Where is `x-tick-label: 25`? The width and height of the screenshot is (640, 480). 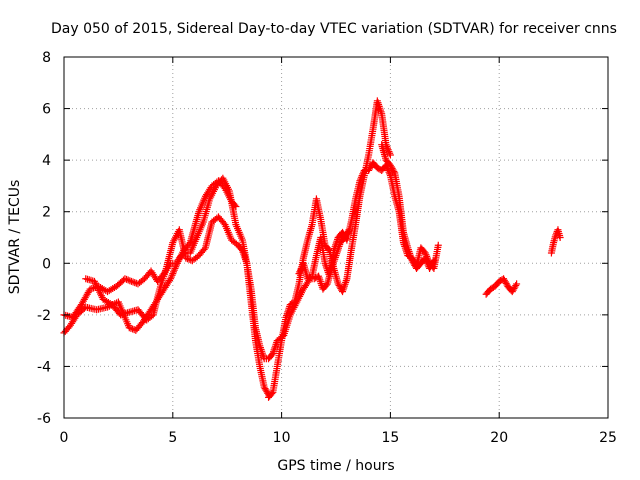
x-tick-label: 25 is located at coordinates (608, 438).